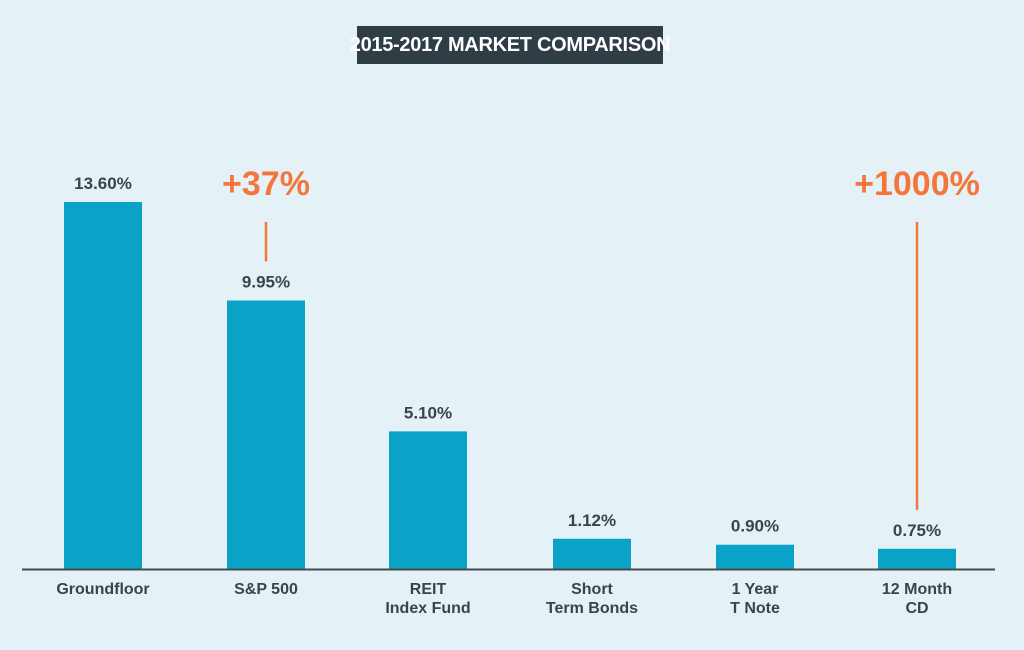 The width and height of the screenshot is (1024, 650). Describe the element at coordinates (427, 599) in the screenshot. I see `category-label-2: REIT Index Fund` at that location.